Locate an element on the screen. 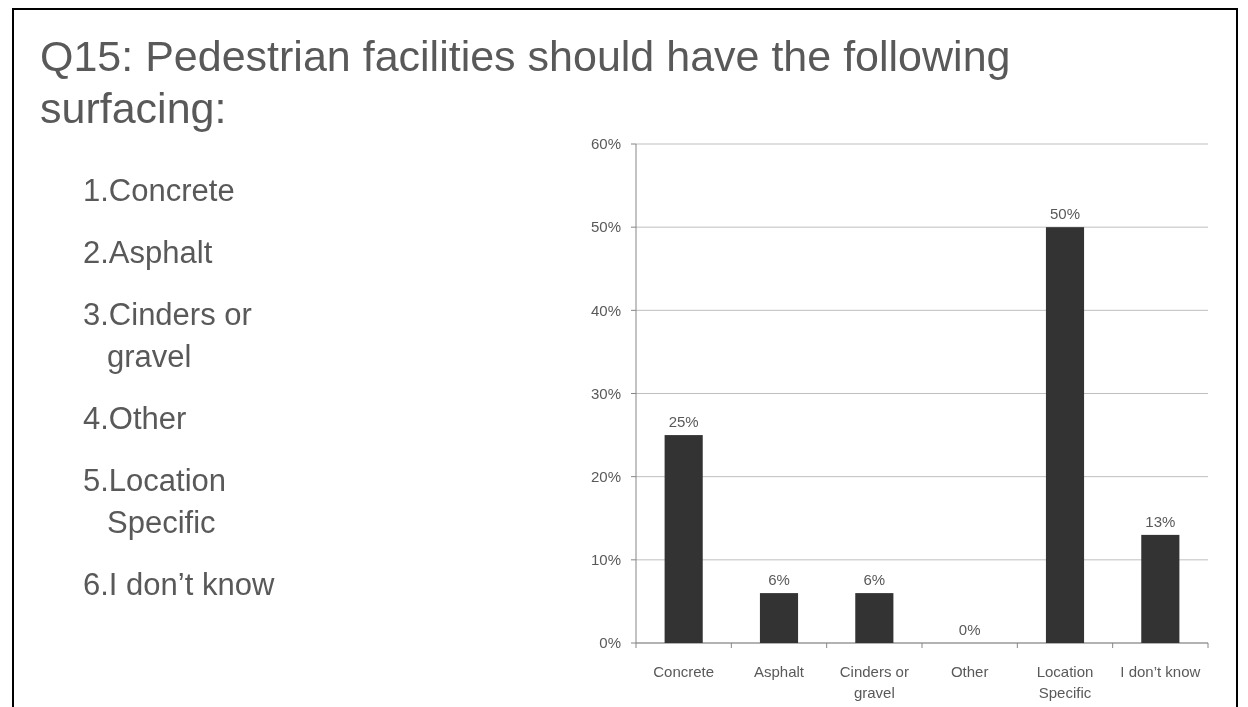  x-tick-label: Cinders or gravel is located at coordinates (874, 682).